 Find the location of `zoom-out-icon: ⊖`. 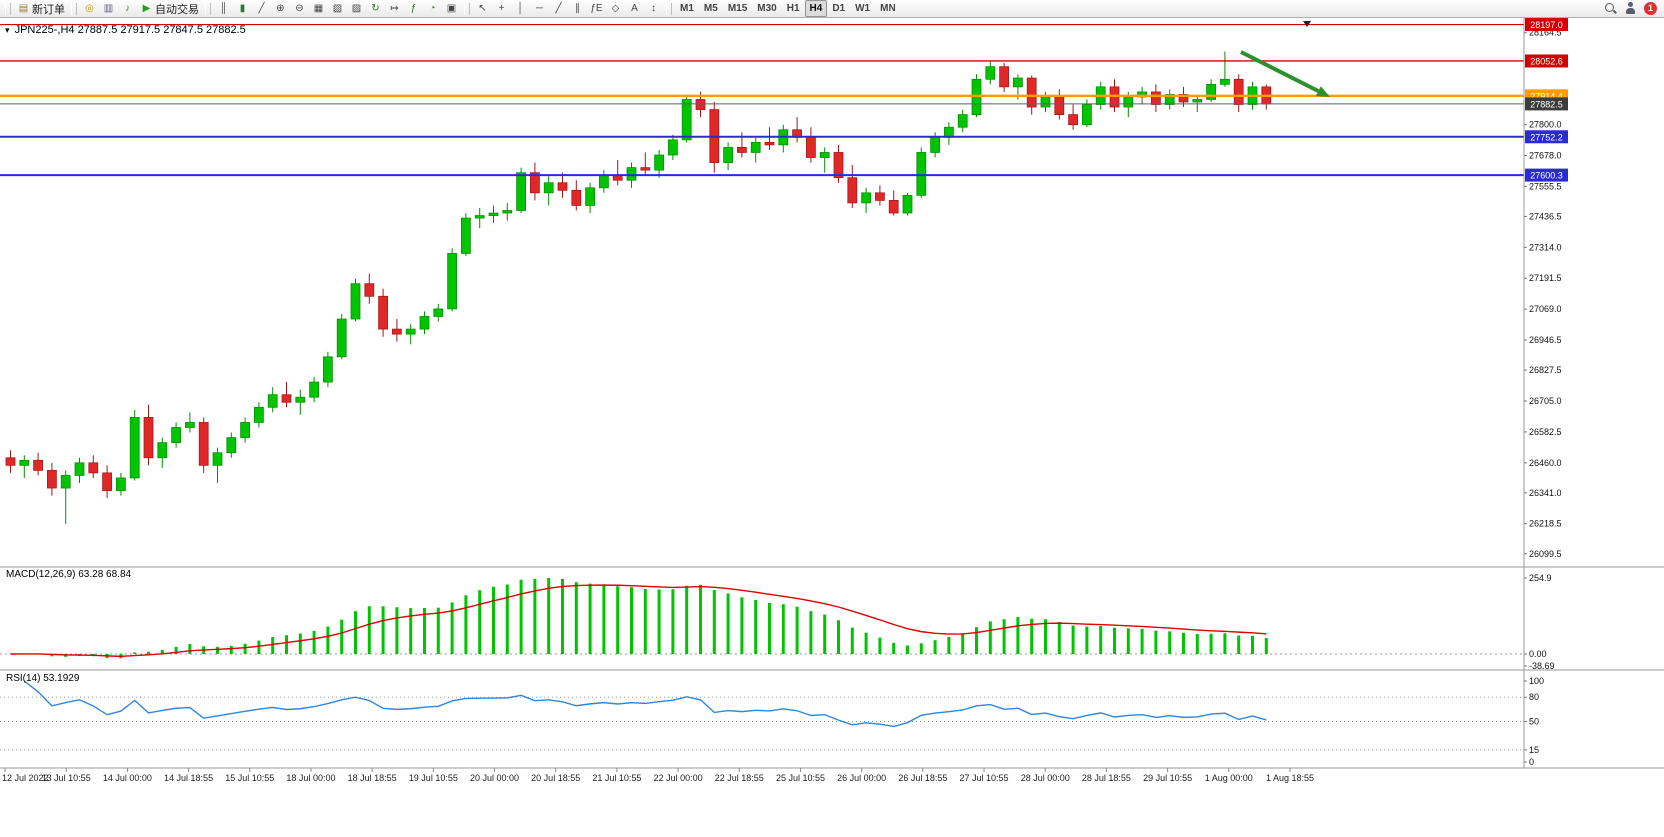

zoom-out-icon: ⊖ is located at coordinates (299, 8).